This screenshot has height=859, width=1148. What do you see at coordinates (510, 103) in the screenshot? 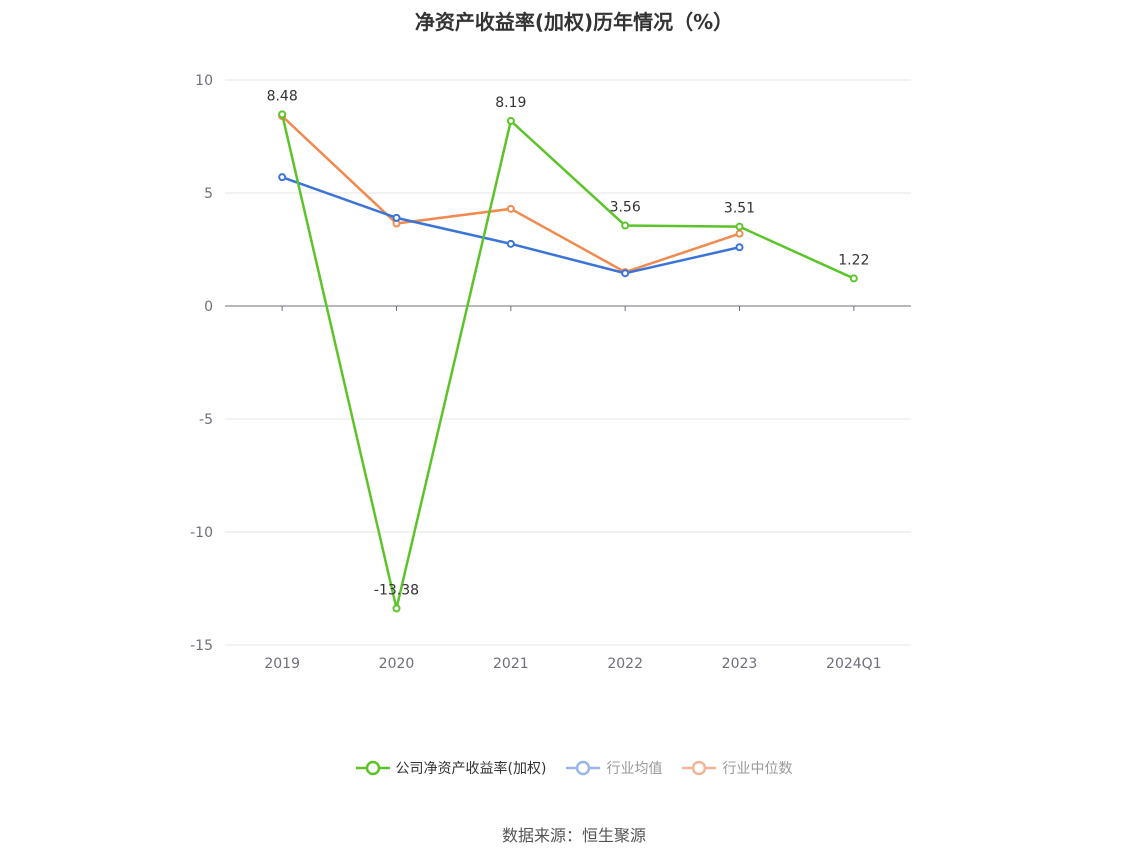
I see `data-label: 8.19` at bounding box center [510, 103].